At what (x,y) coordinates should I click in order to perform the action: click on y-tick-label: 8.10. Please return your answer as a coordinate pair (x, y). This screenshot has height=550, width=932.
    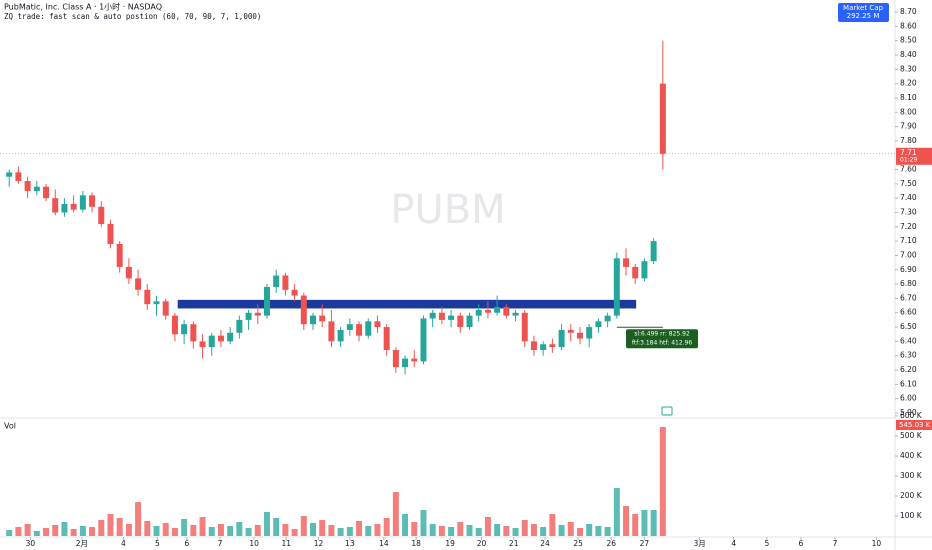
    Looking at the image, I should click on (908, 97).